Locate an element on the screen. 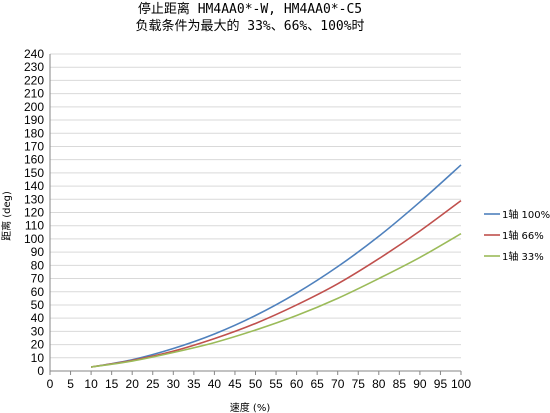 The width and height of the screenshot is (550, 413). y-tick-label: 160 is located at coordinates (34, 160).